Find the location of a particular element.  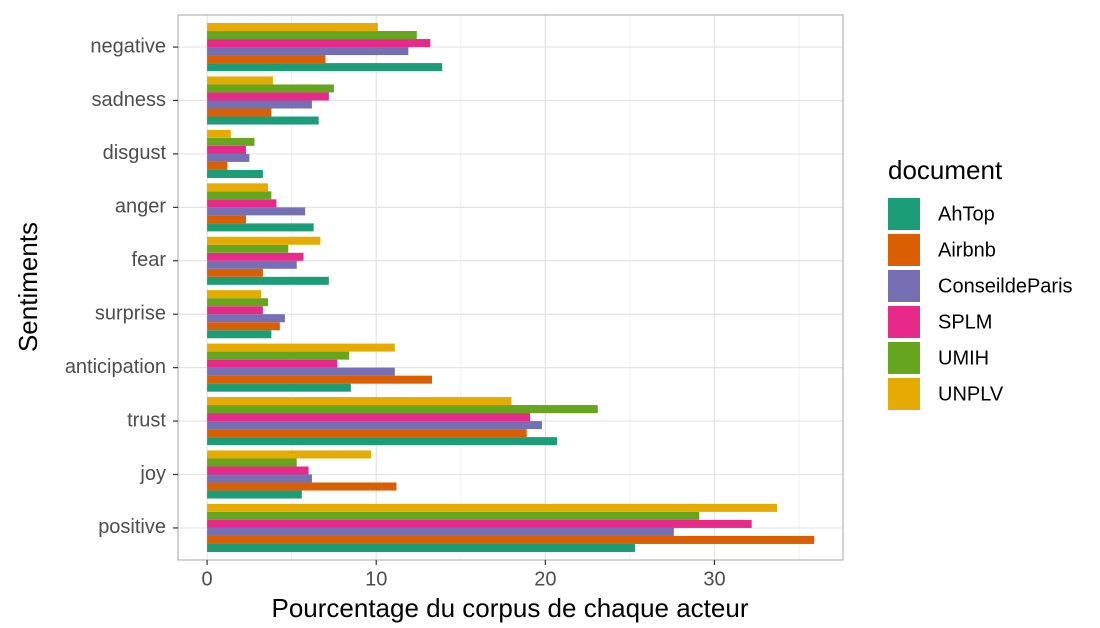

y-axis-label: Sentiments is located at coordinates (28, 287).